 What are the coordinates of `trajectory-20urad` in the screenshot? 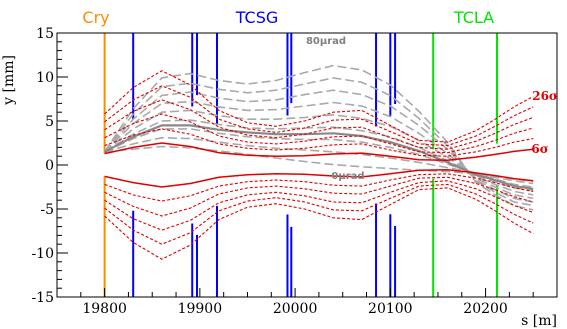 It's located at (319, 158).